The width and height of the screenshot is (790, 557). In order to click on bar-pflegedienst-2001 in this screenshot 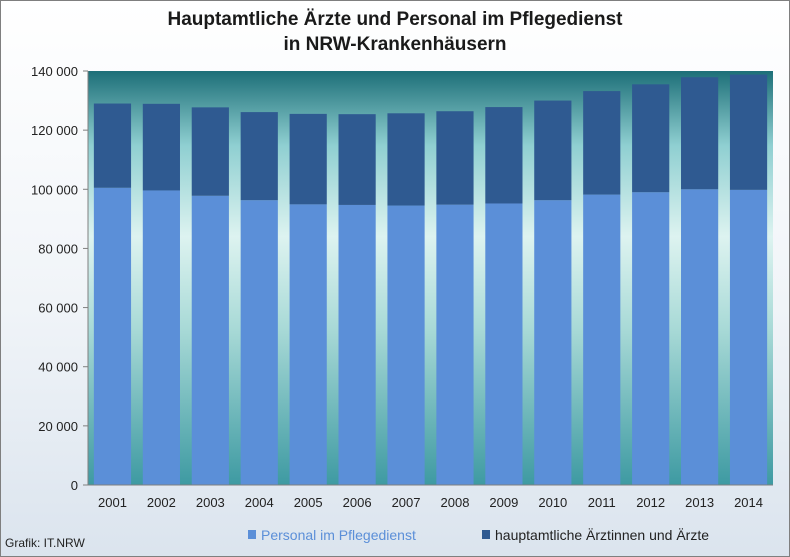, I will do `click(112, 336)`.